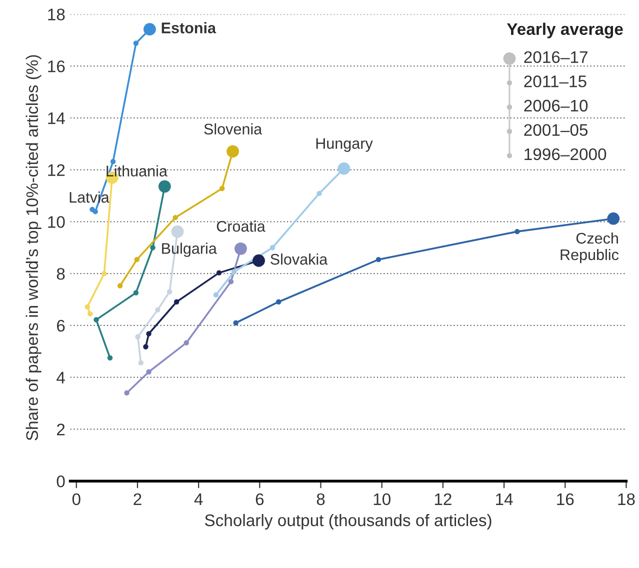 This screenshot has width=639, height=568. I want to click on series-label: Bulgaria, so click(189, 249).